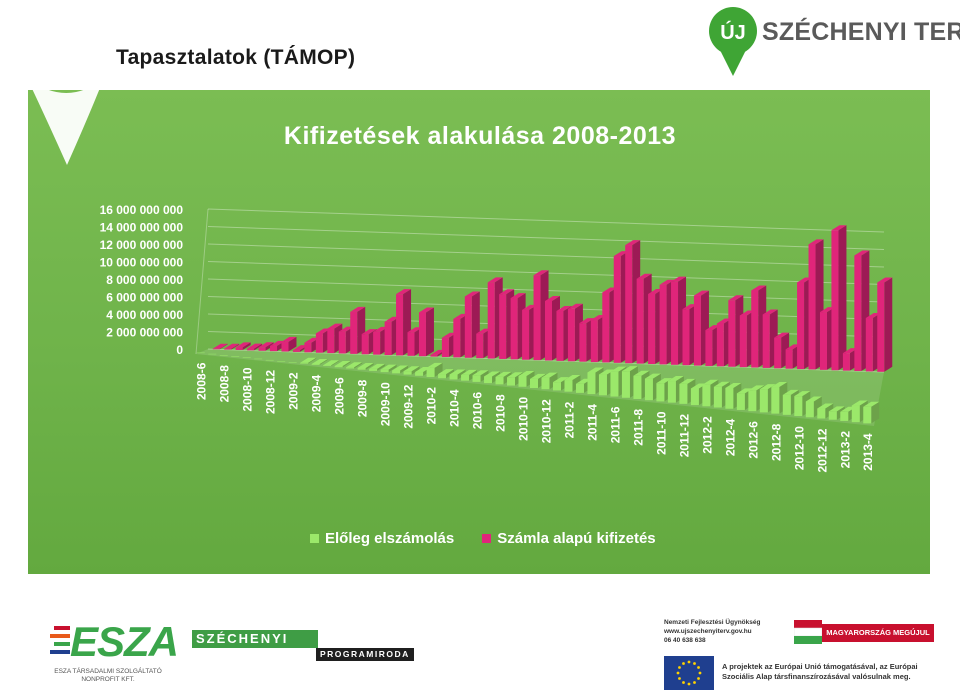  What do you see at coordinates (108, 679) in the screenshot?
I see `esza-subtitle-line2: NONPROFIT KFT.` at bounding box center [108, 679].